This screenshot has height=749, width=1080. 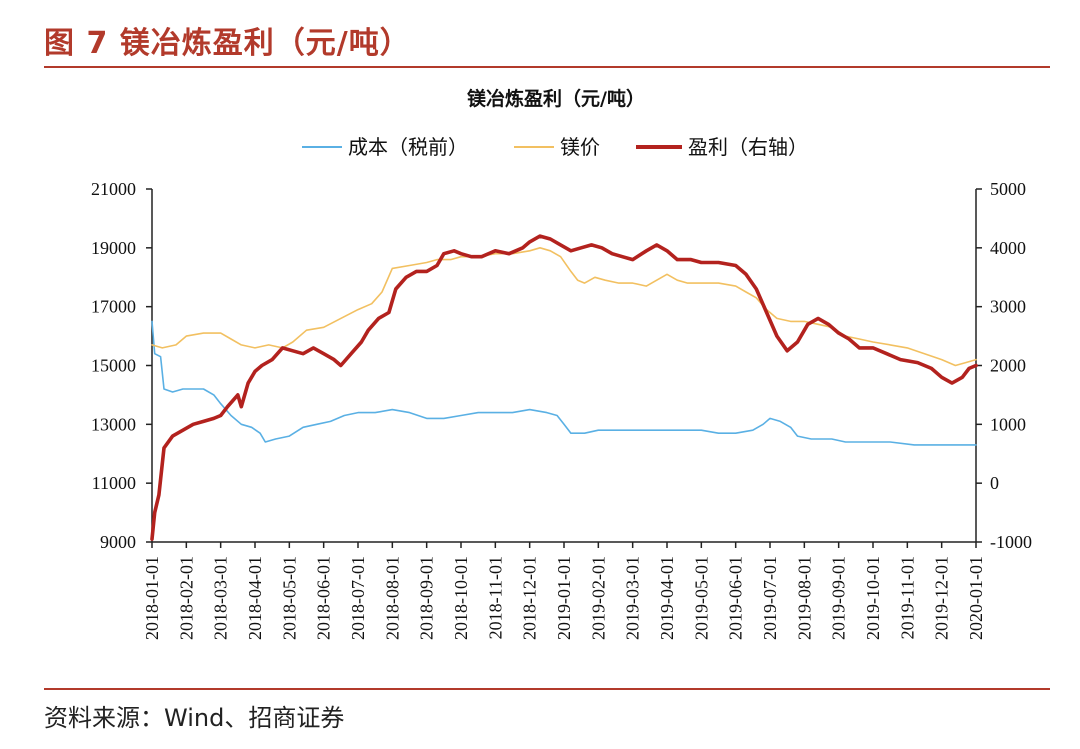 I want to click on y-left-tick-label: 13000, so click(x=113, y=424).